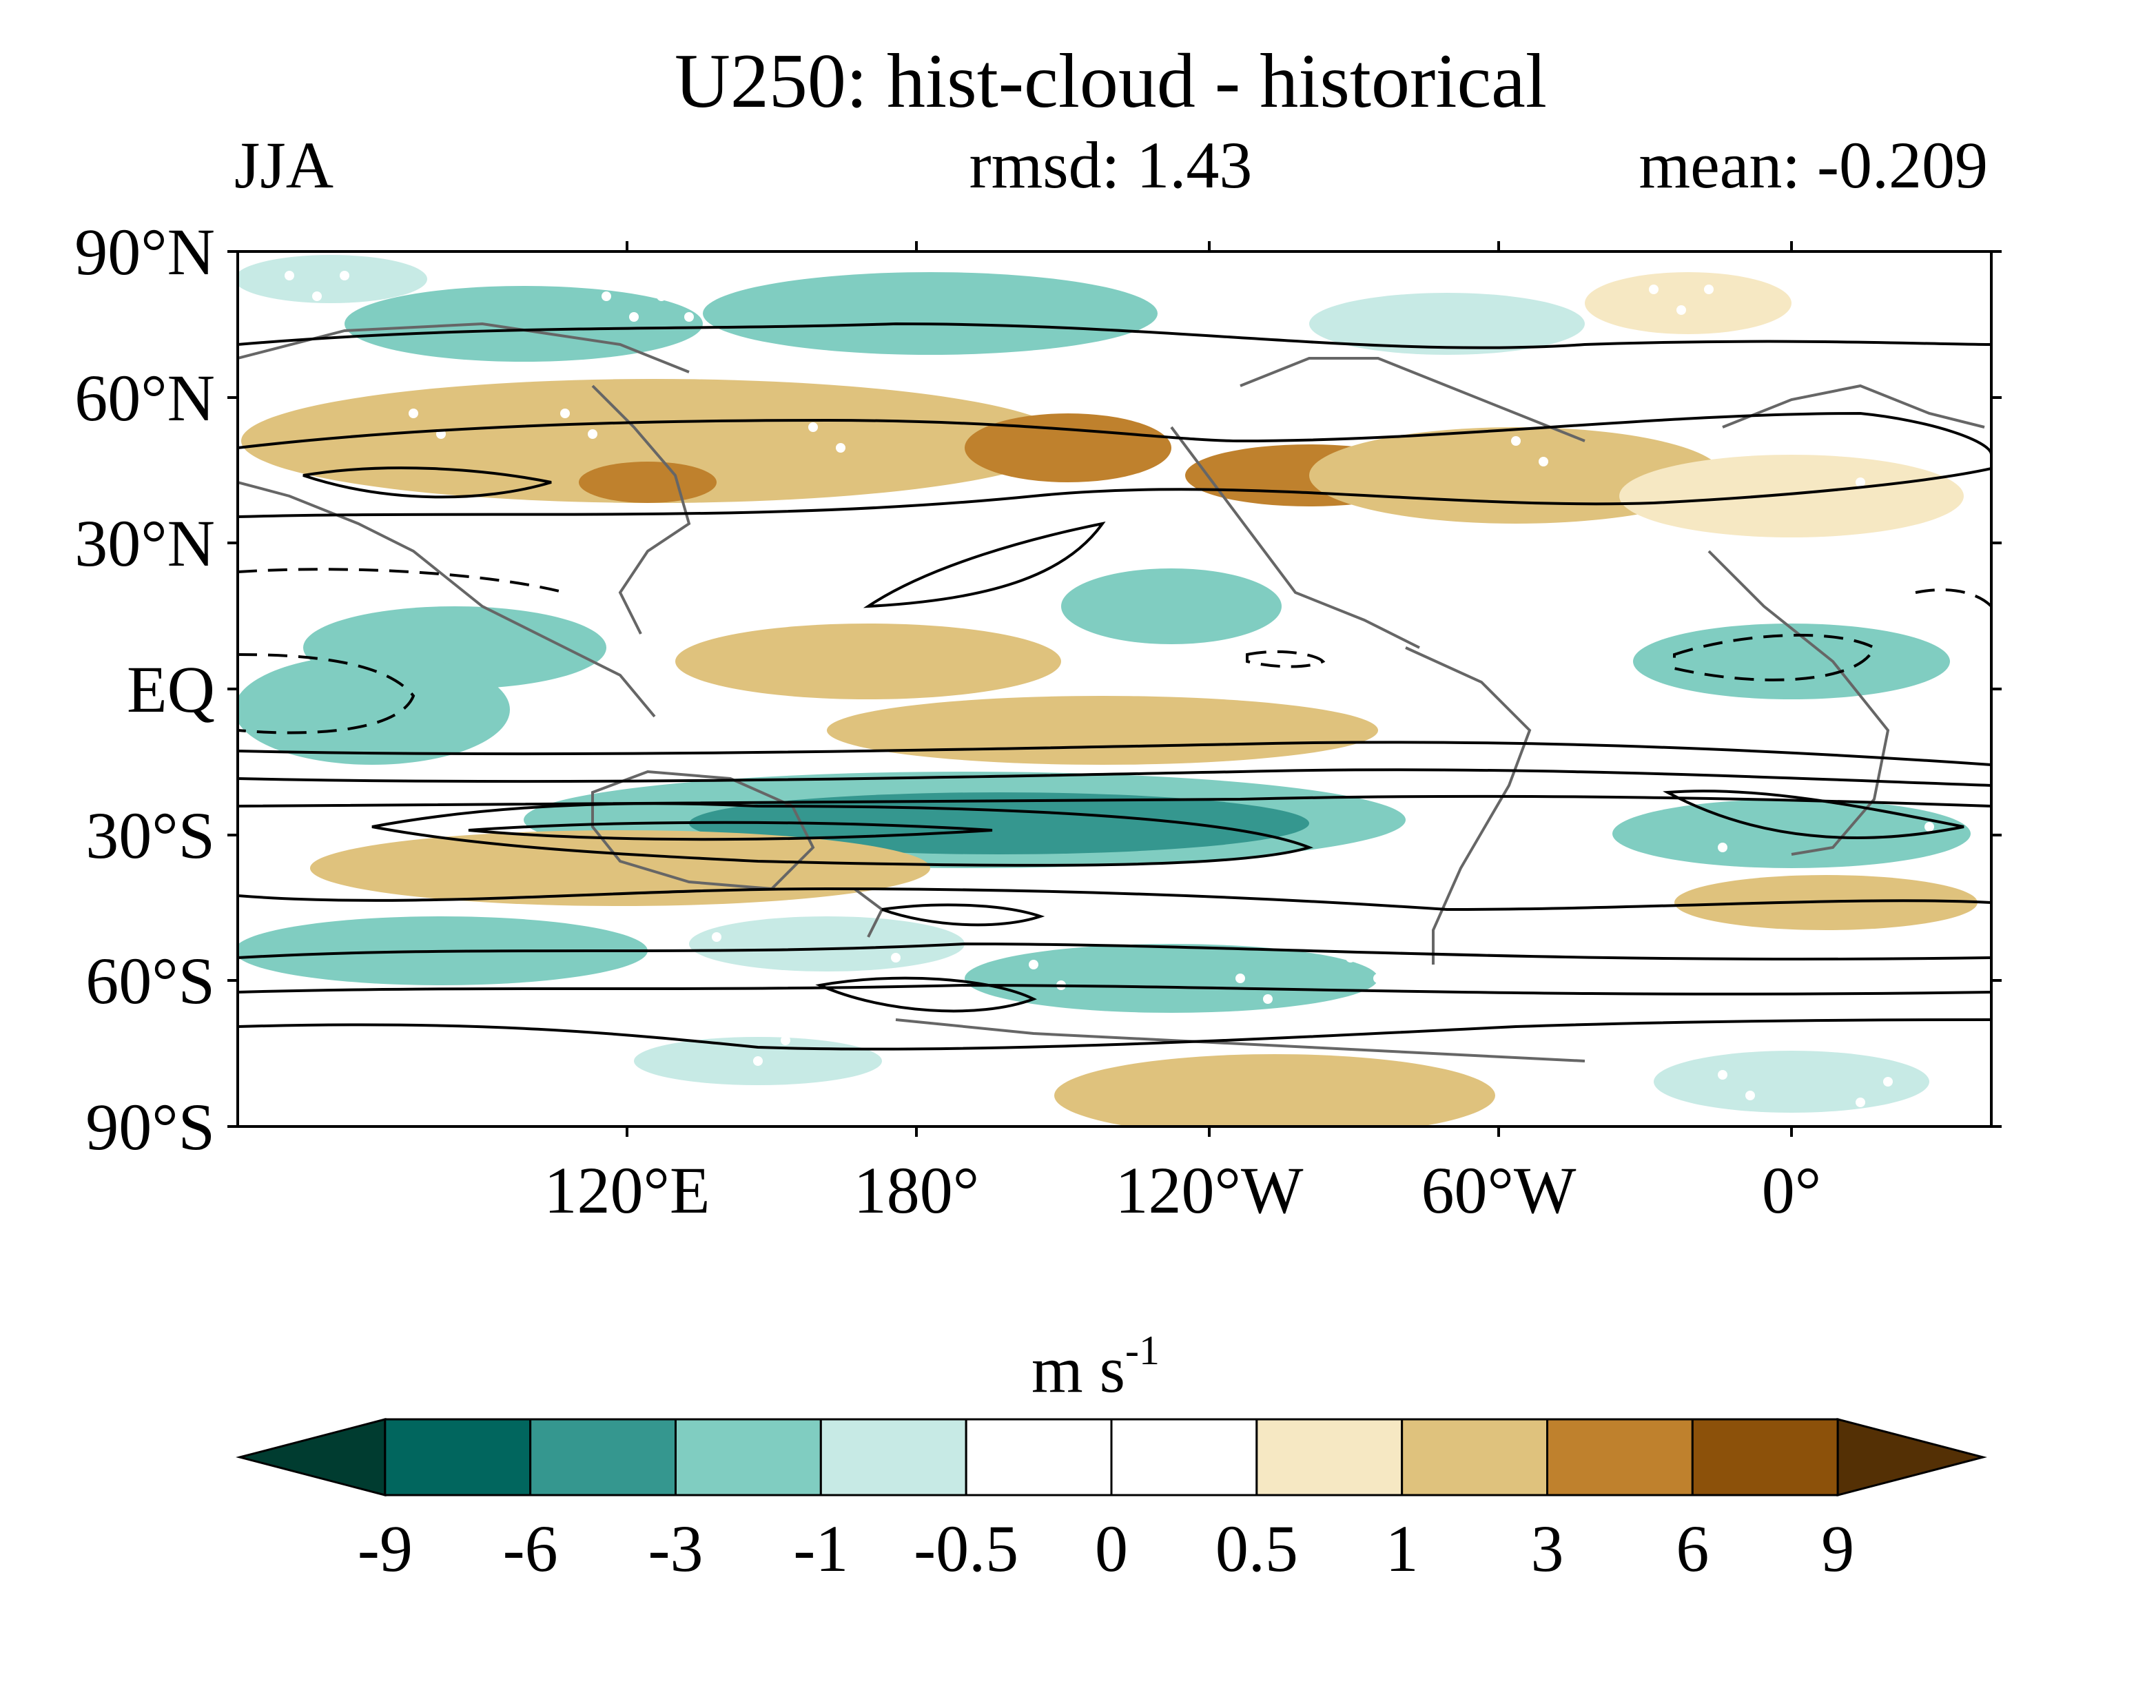  Describe the element at coordinates (820, 1548) in the screenshot. I see `colorbar-tick-label: -1` at that location.